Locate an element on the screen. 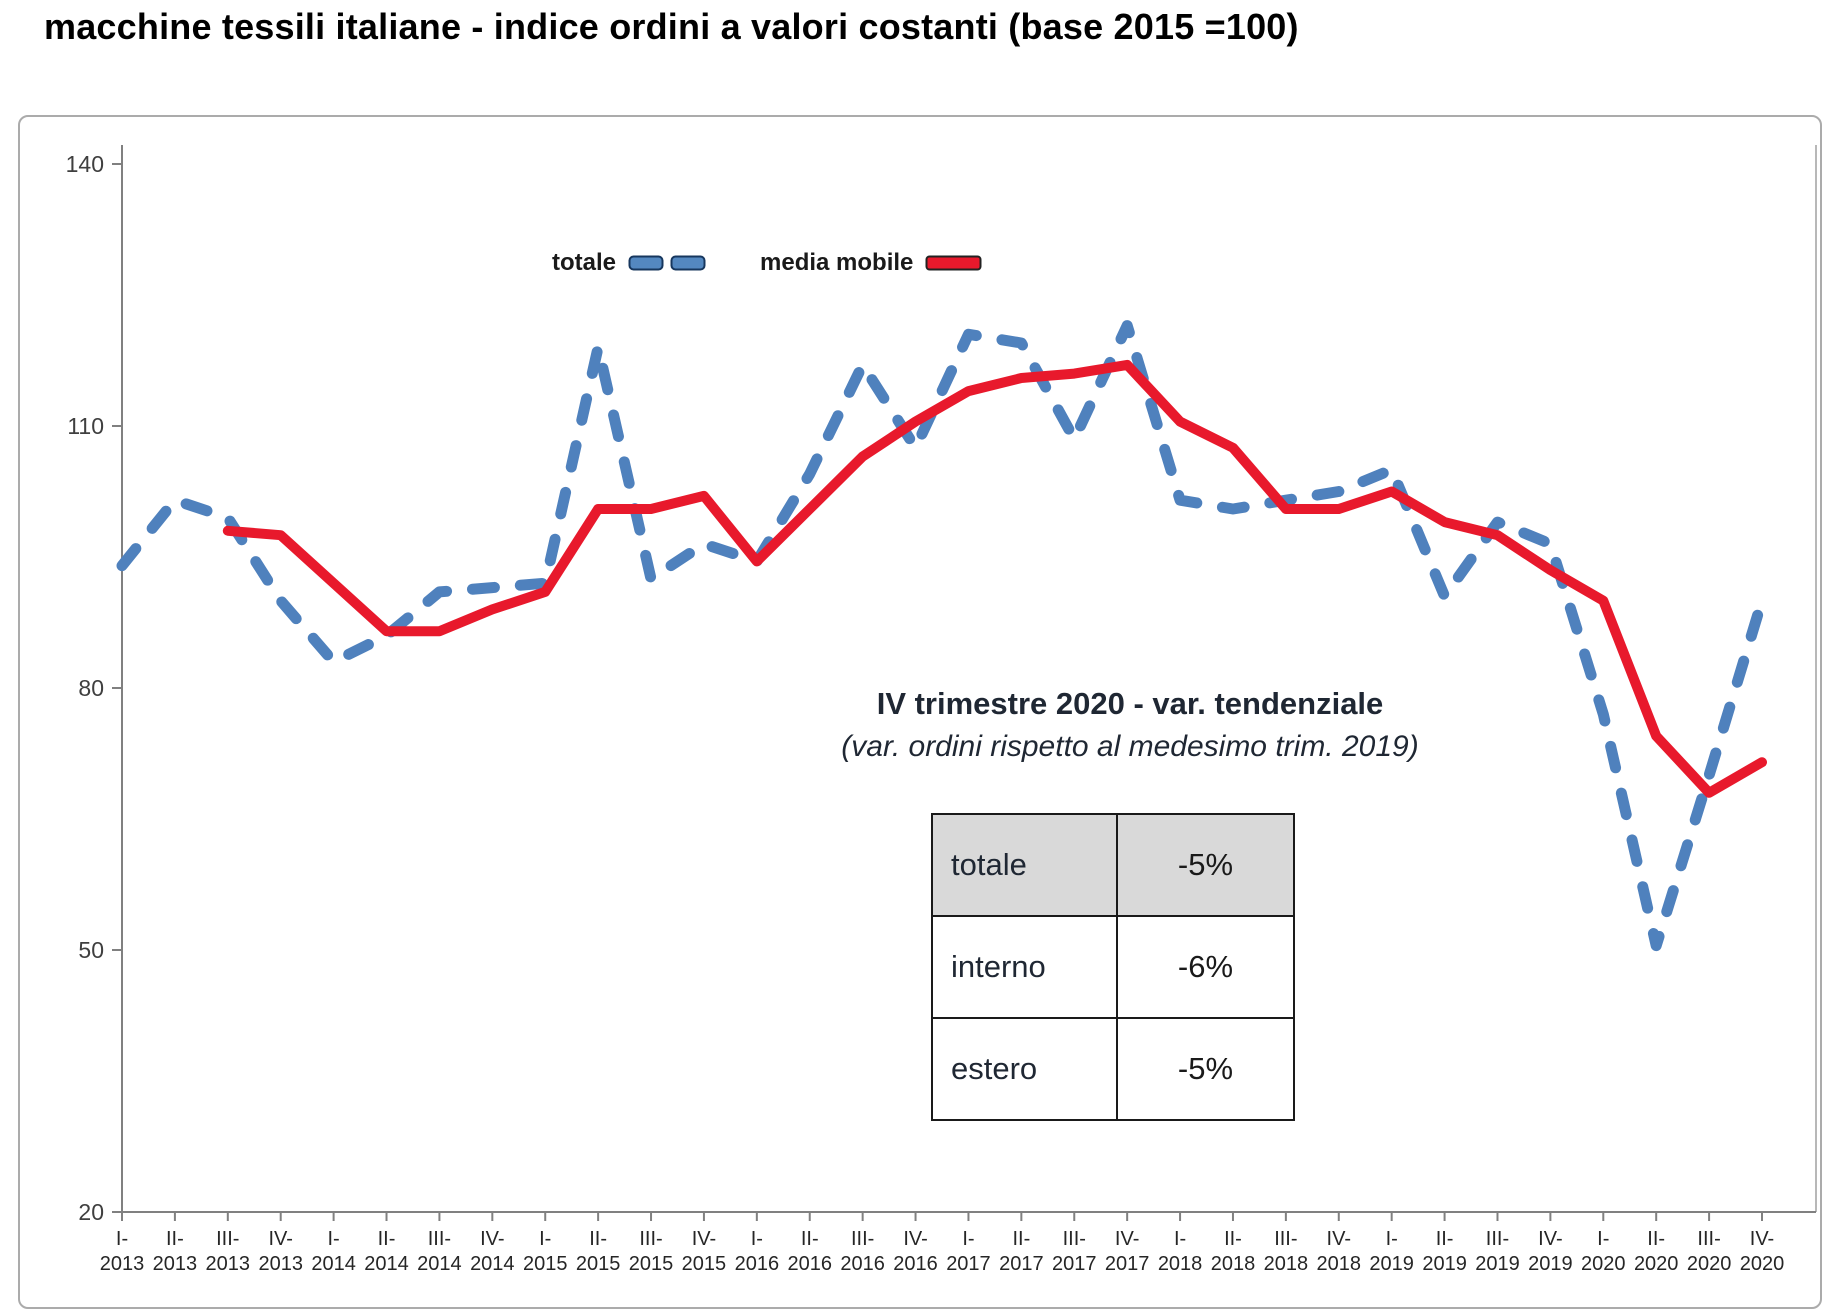 This screenshot has height=1314, width=1840. variation-table: totale -5% interno -6% estero -5% is located at coordinates (1113, 967).